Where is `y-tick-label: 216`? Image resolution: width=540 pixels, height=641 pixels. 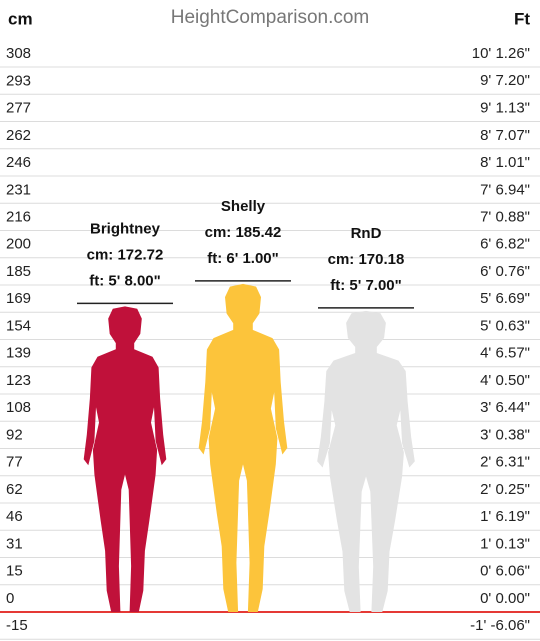 y-tick-label: 216 is located at coordinates (18, 217).